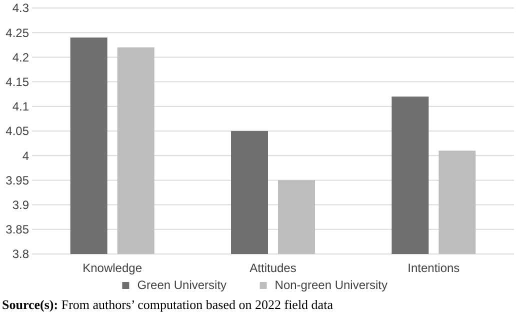 This screenshot has height=319, width=520. What do you see at coordinates (434, 268) in the screenshot?
I see `x-tick-label: Intentions` at bounding box center [434, 268].